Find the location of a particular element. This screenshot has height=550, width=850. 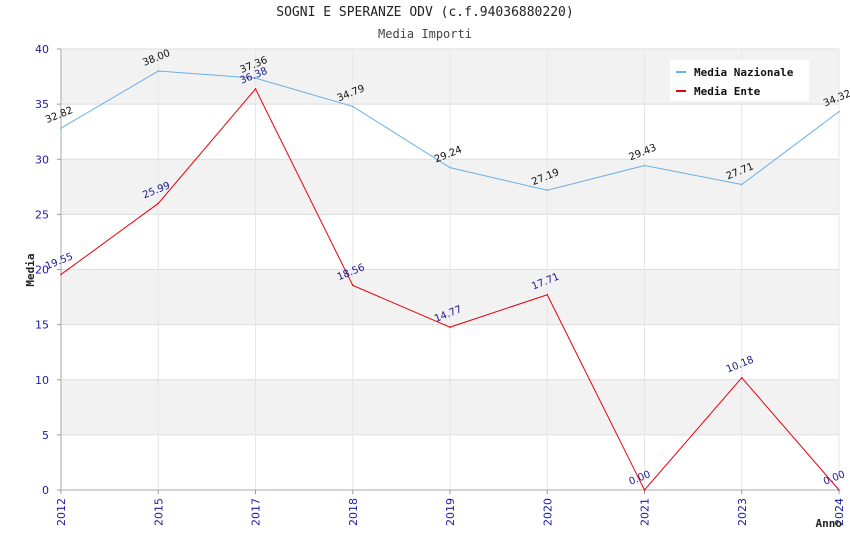

x-tick-label: 2024 is located at coordinates (839, 512).